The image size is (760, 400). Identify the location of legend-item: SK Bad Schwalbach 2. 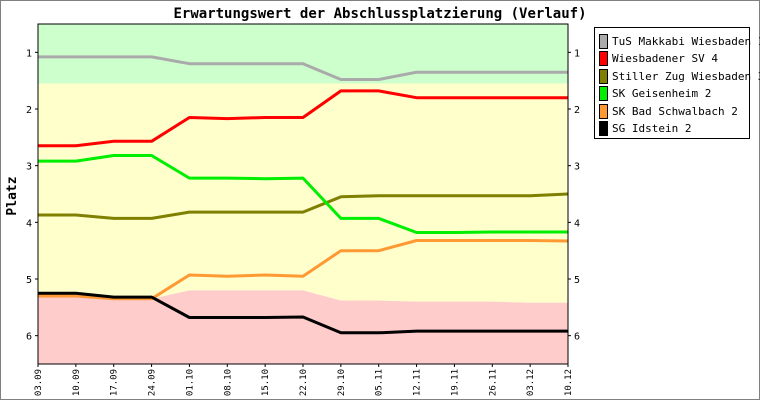
(668, 111).